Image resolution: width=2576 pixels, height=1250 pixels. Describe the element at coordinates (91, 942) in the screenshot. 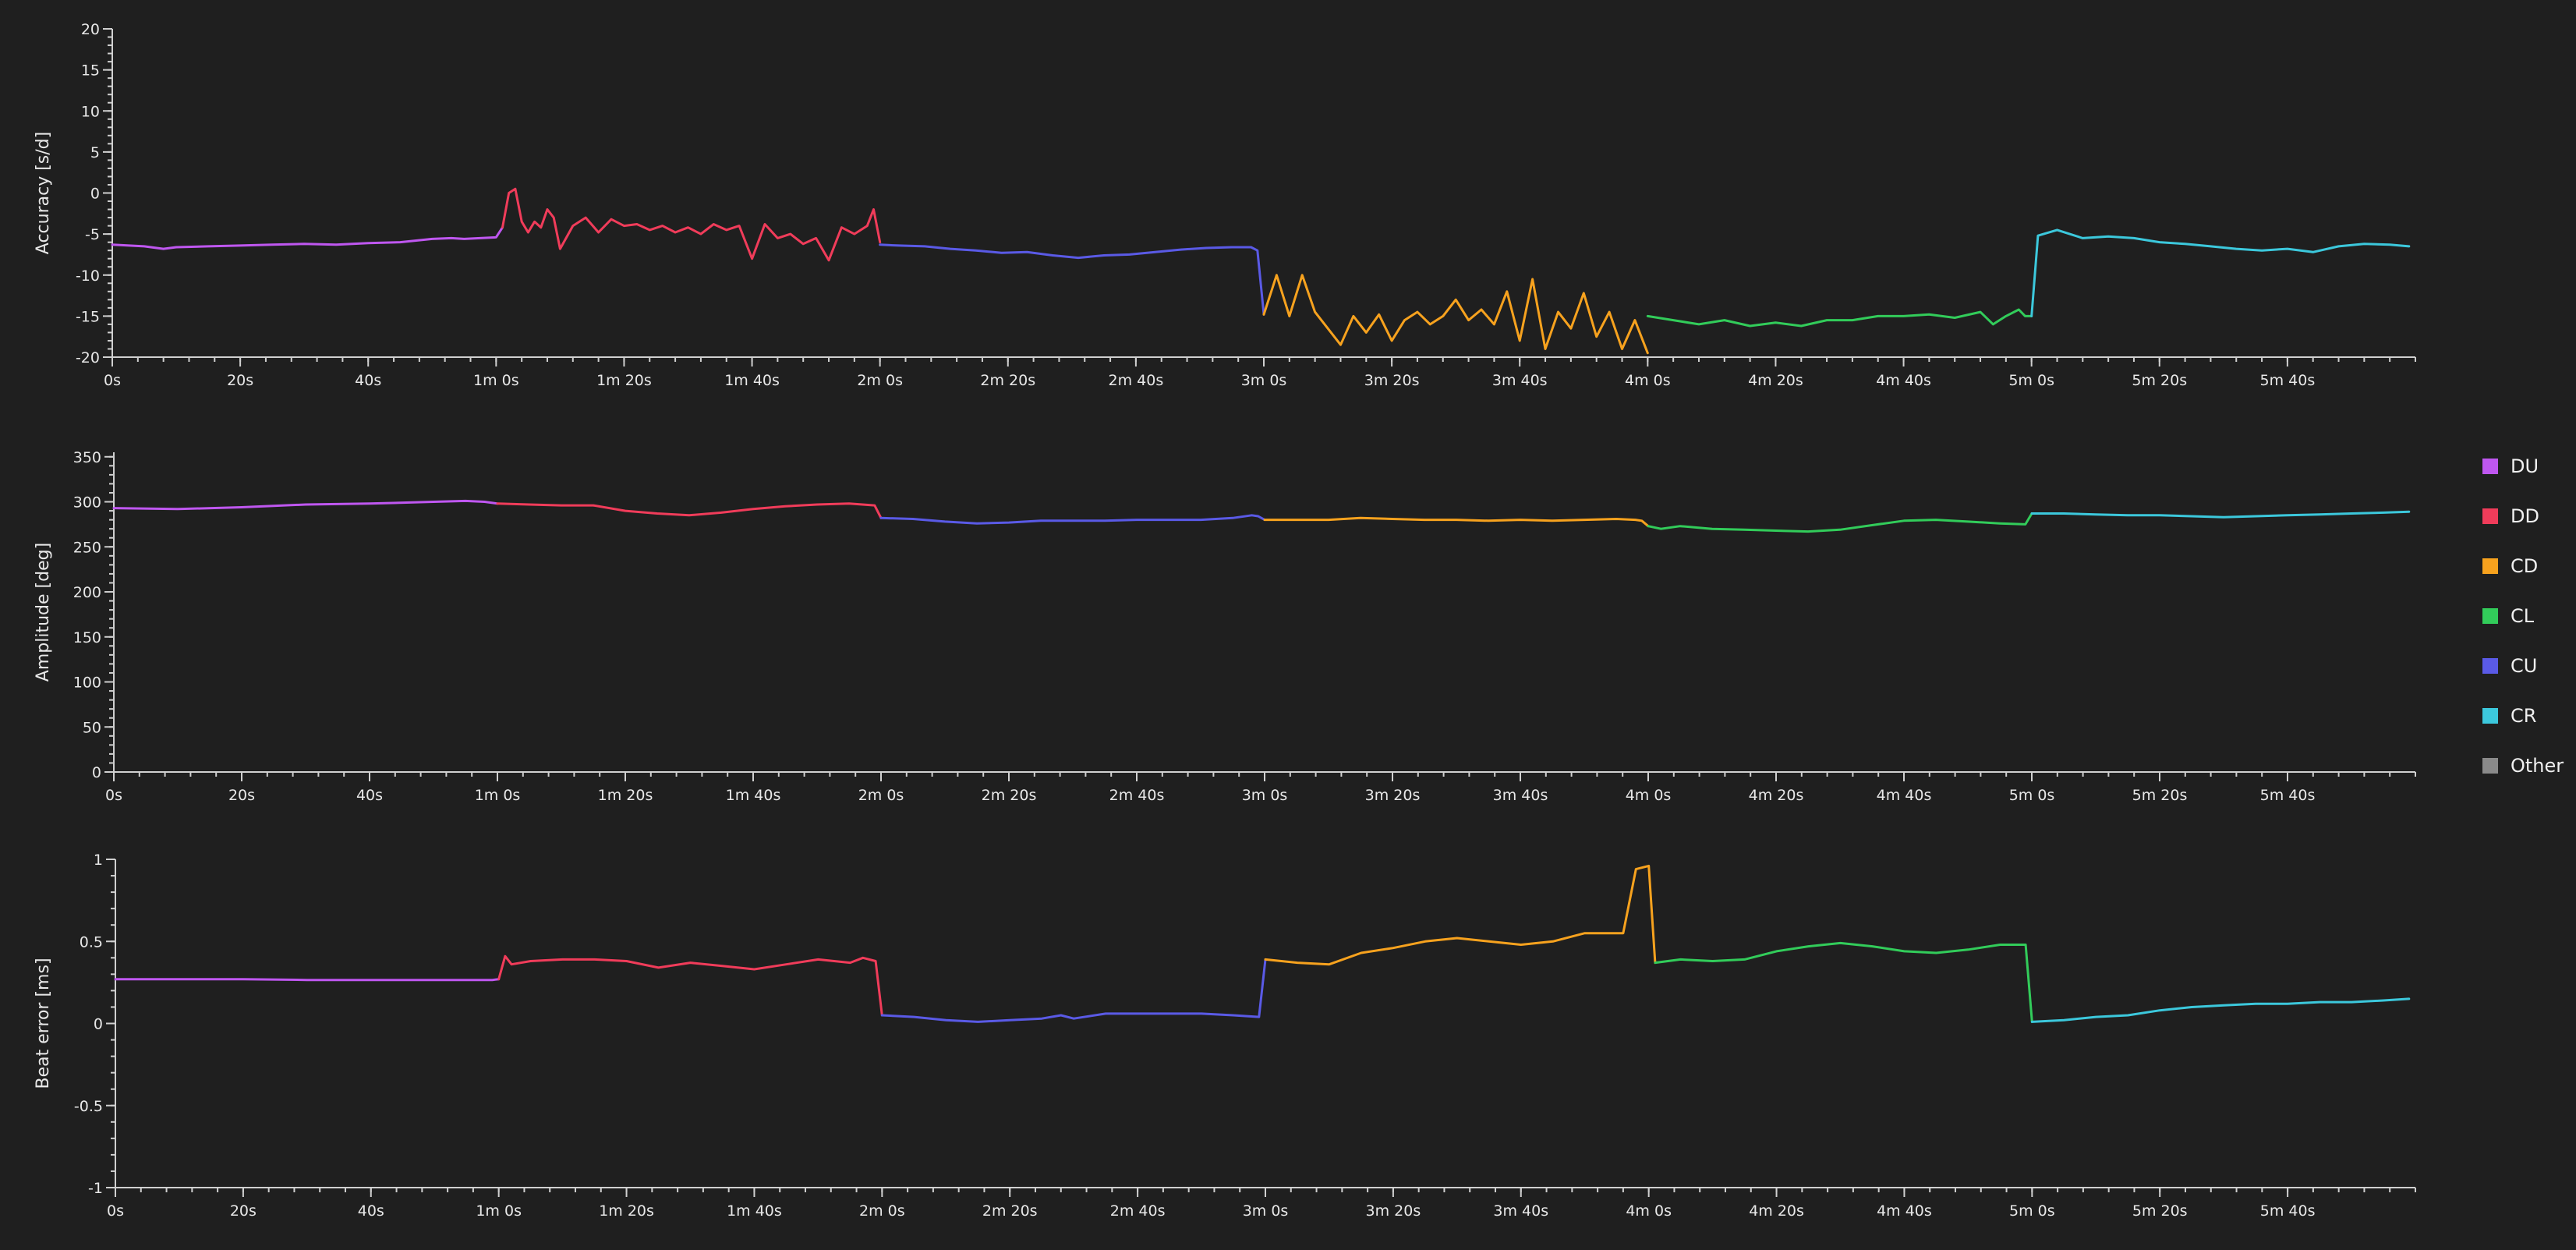

I see `y-tick-label: 0.5` at that location.